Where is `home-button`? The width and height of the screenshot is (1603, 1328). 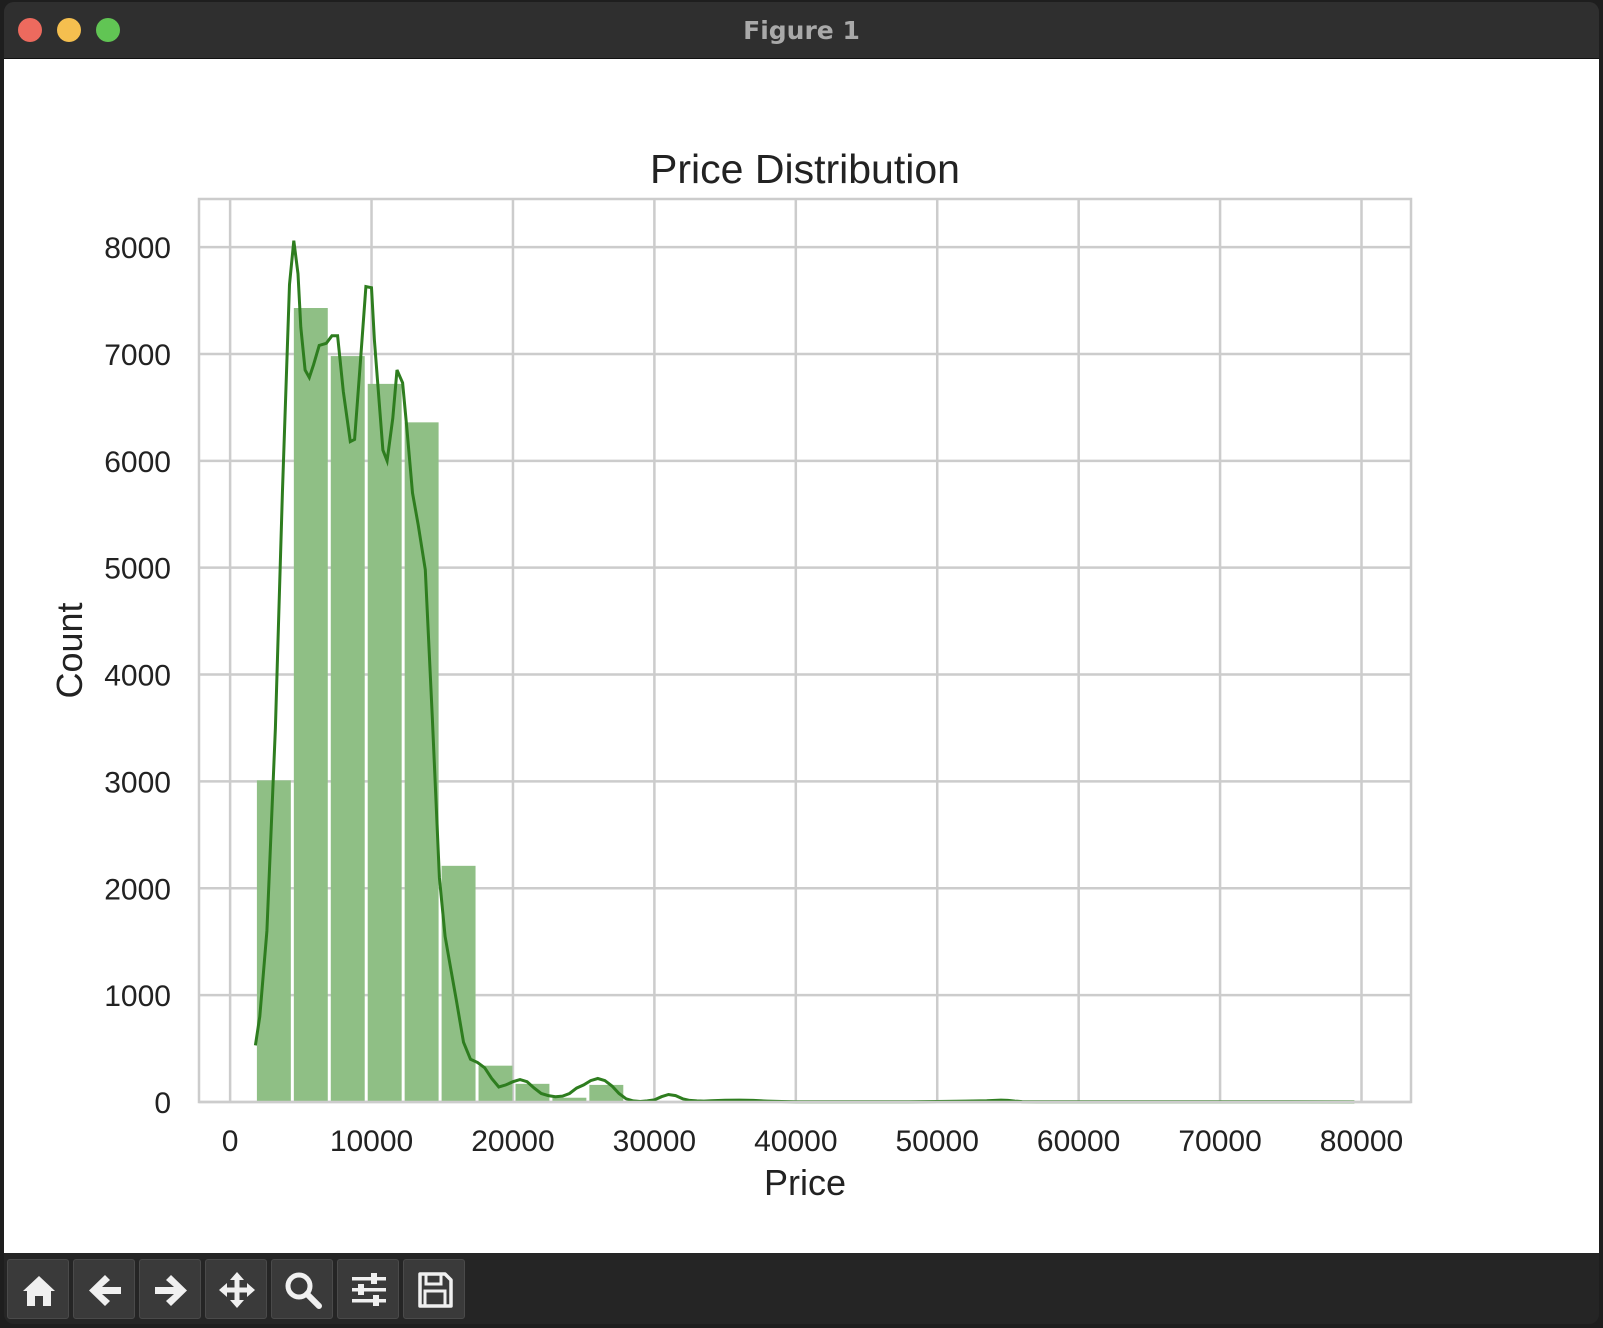
home-button is located at coordinates (38, 1289).